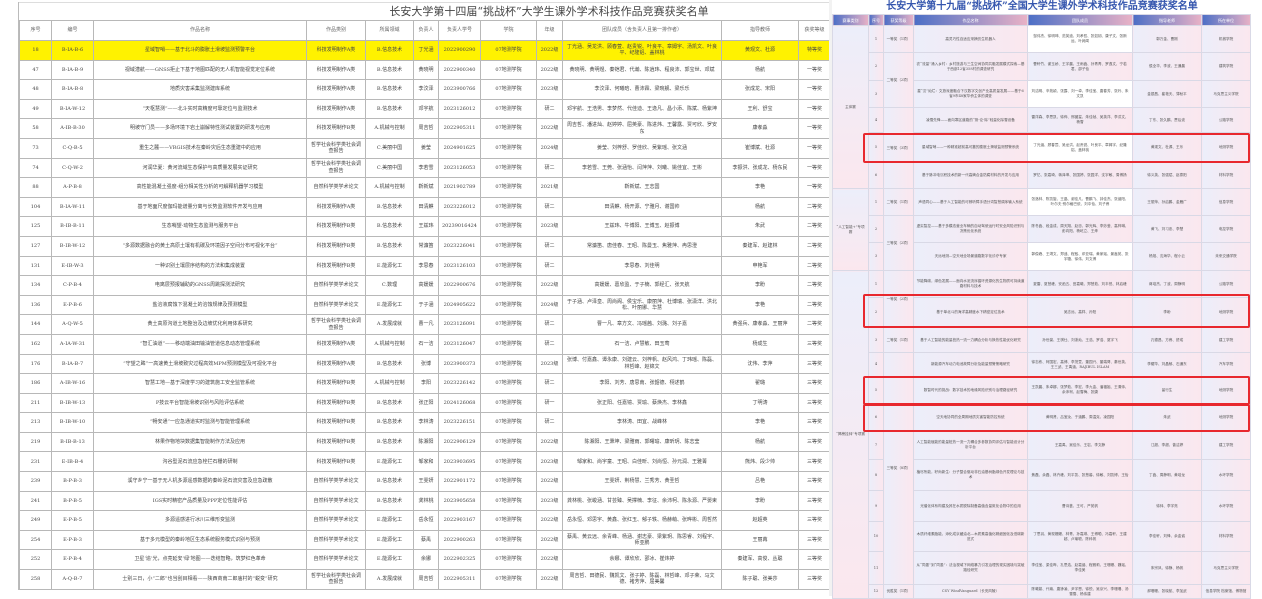 This screenshot has width=1262, height=599. What do you see at coordinates (200, 462) in the screenshot?
I see `table-cell: 沟谷型泥石流应急栓拦石栅的研制` at bounding box center [200, 462].